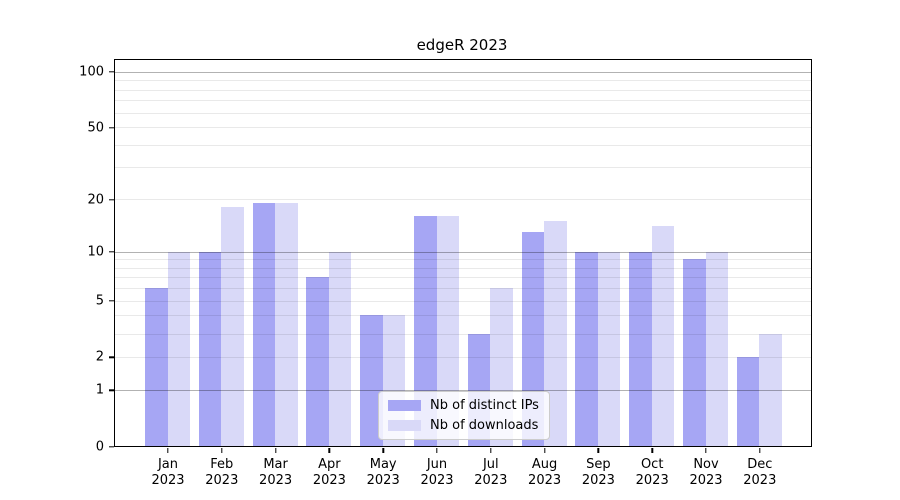 The image size is (900, 500). I want to click on x-tick-mark-nov, so click(706, 450).